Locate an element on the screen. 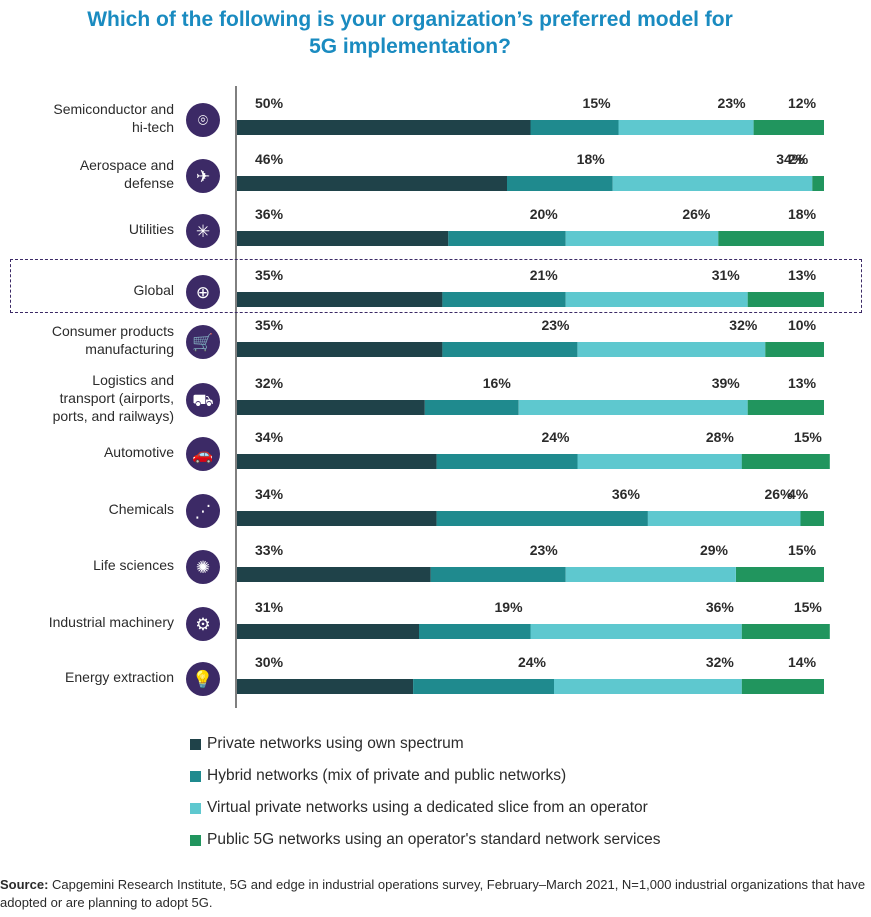  value-label-automotive-private: 34% is located at coordinates (269, 437).